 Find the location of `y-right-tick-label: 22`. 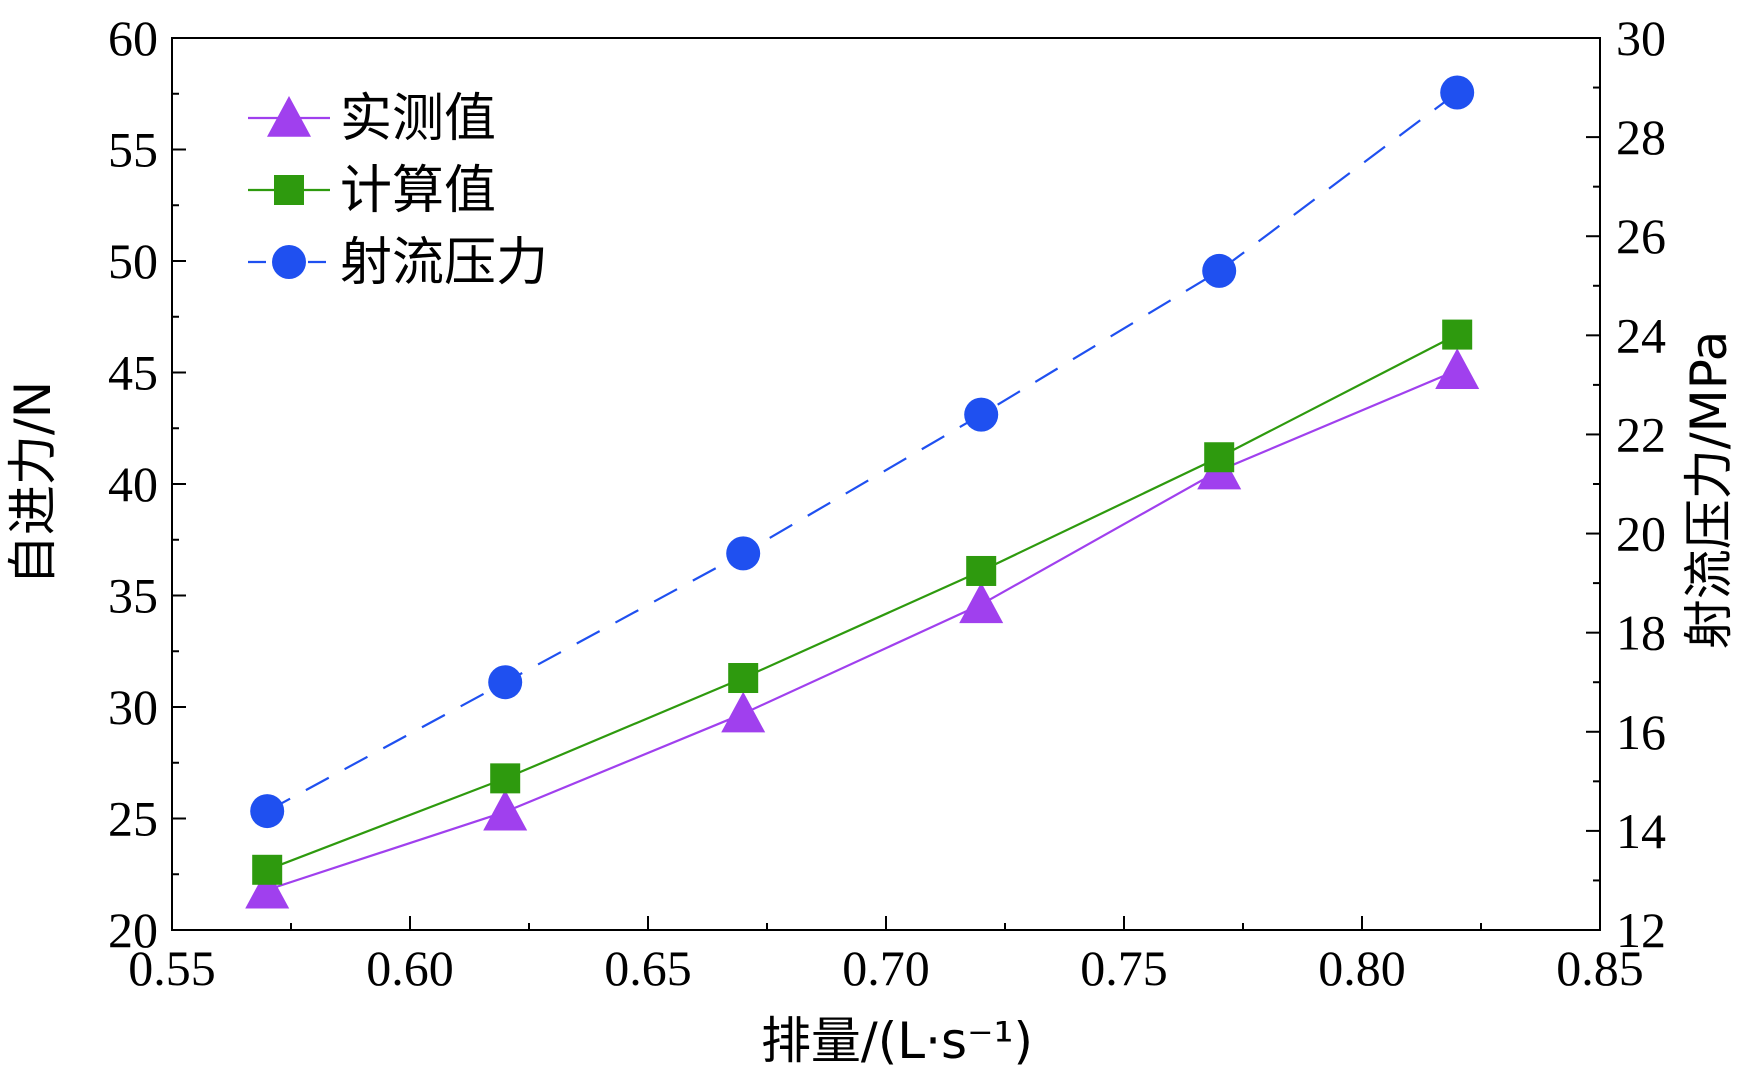

y-right-tick-label: 22 is located at coordinates (1641, 434).